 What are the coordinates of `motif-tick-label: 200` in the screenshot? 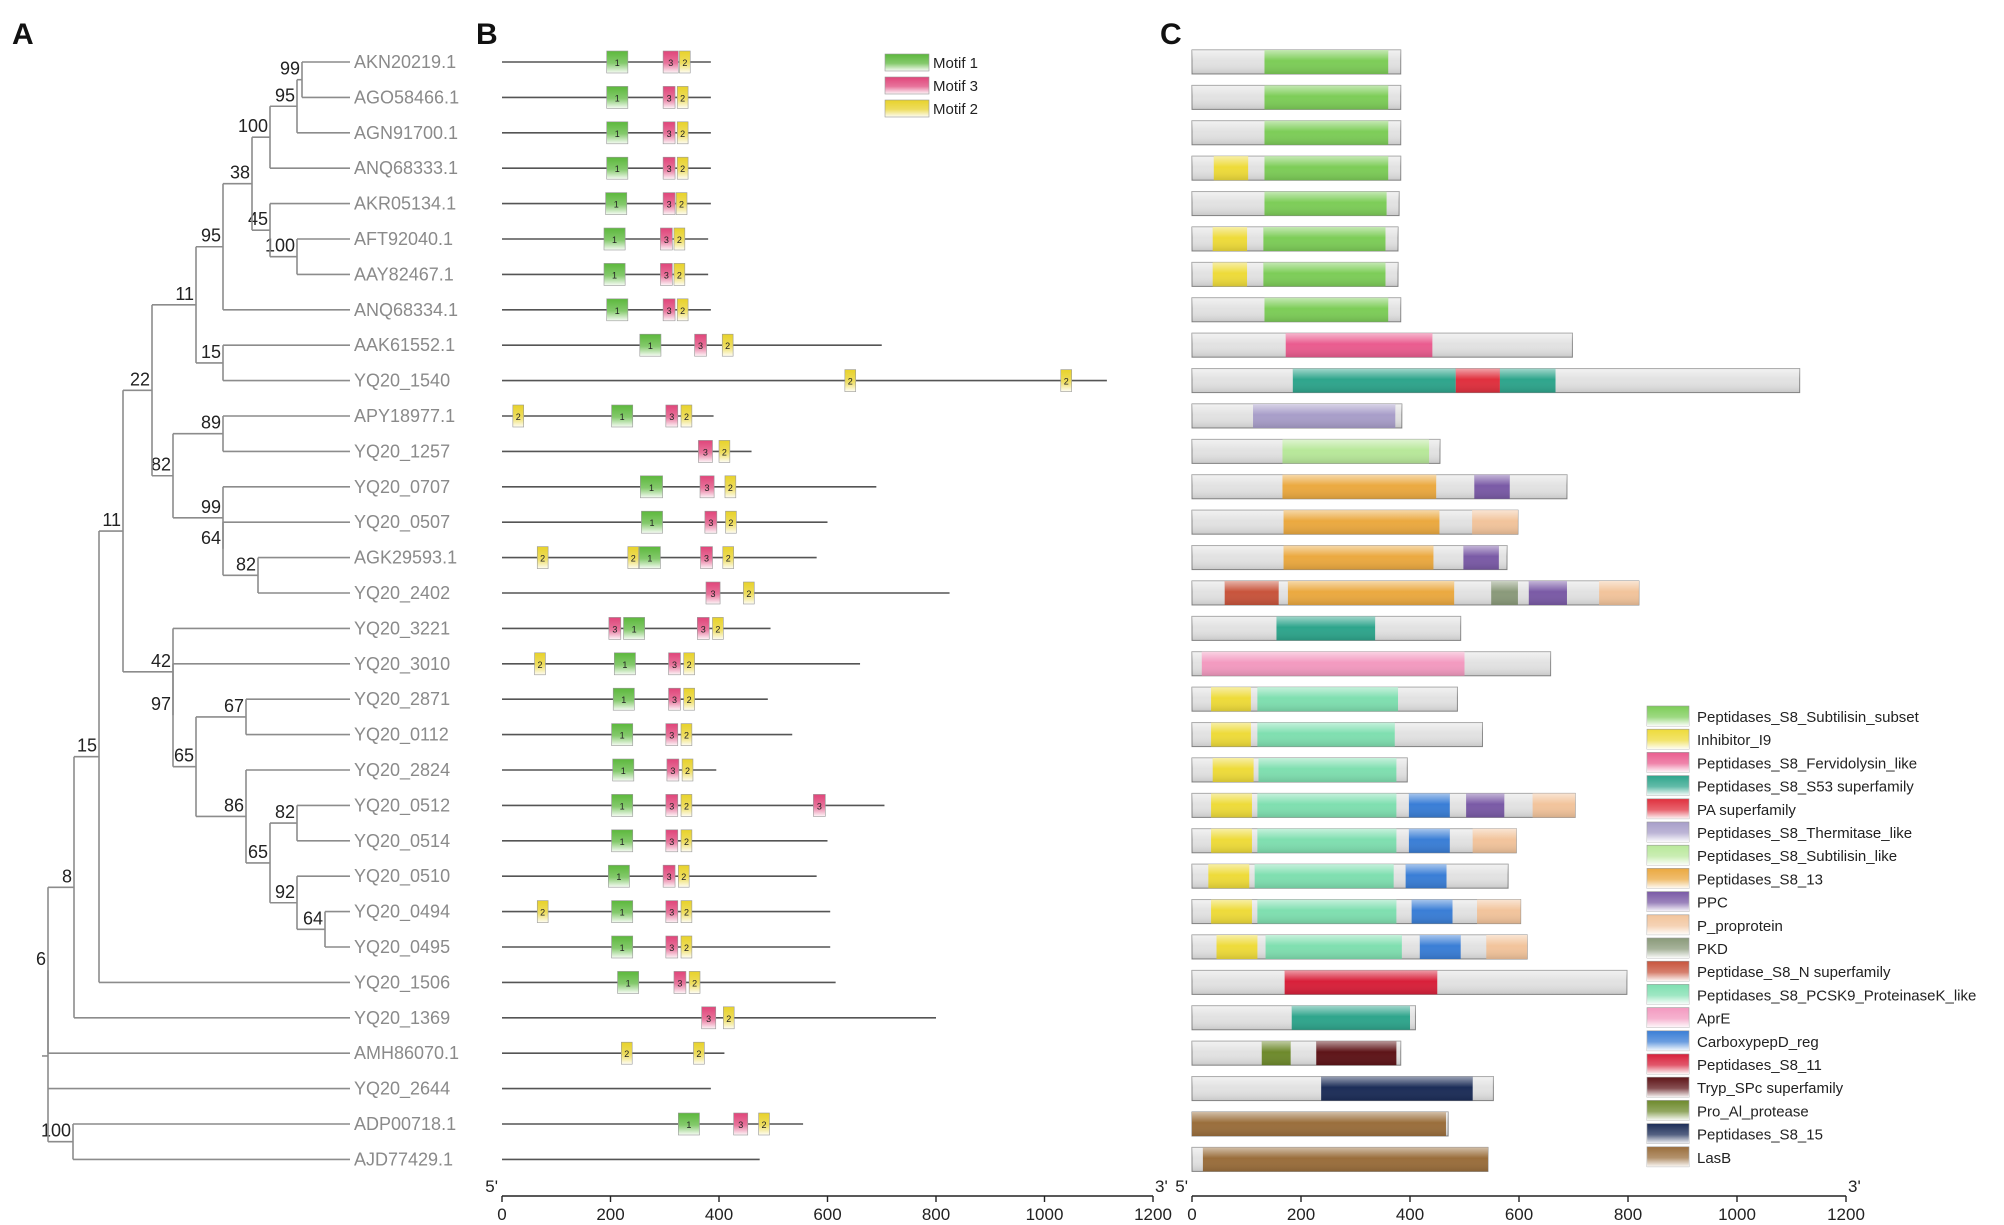 It's located at (610, 1214).